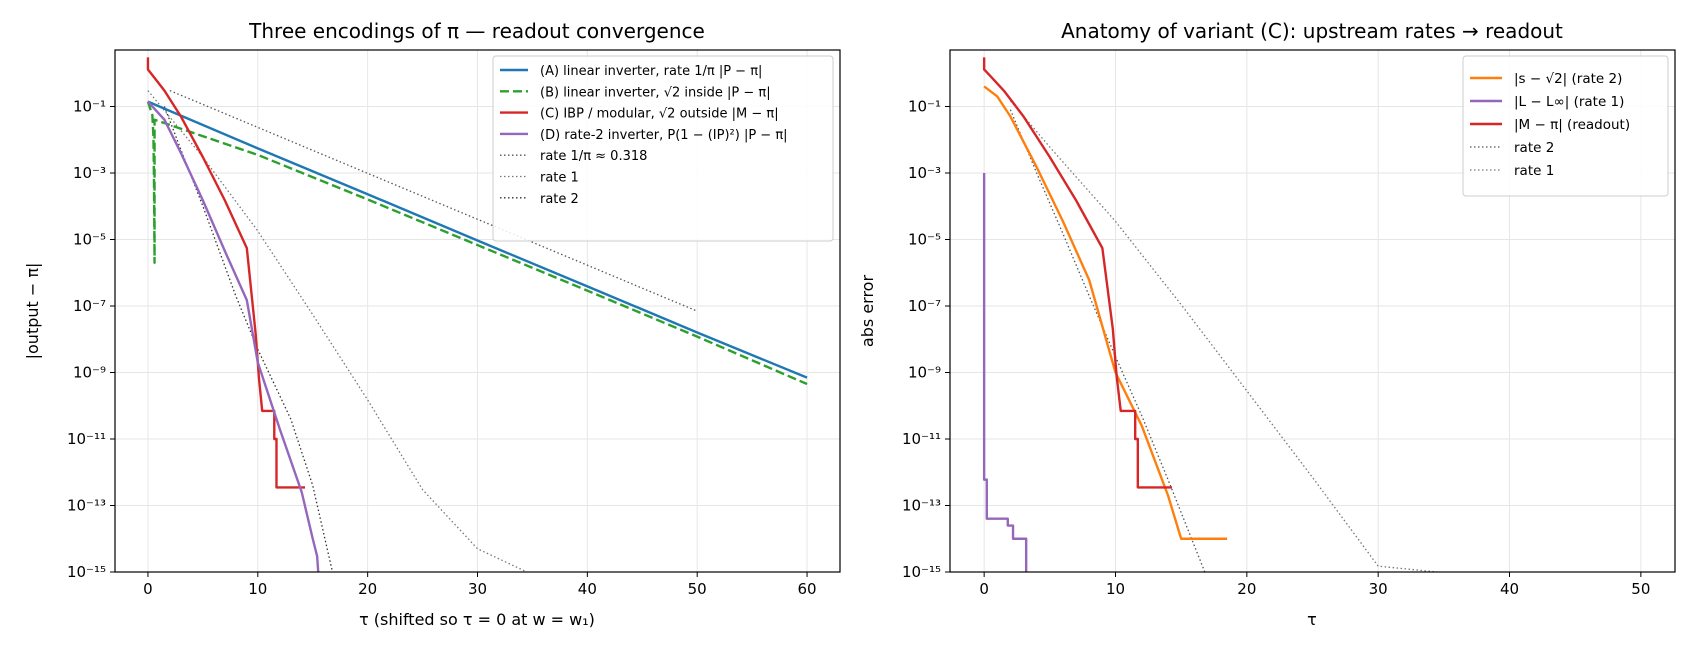 This screenshot has height=650, width=1690. What do you see at coordinates (1569, 102) in the screenshot?
I see `legend-label: |L − L∞| (rate 1)` at bounding box center [1569, 102].